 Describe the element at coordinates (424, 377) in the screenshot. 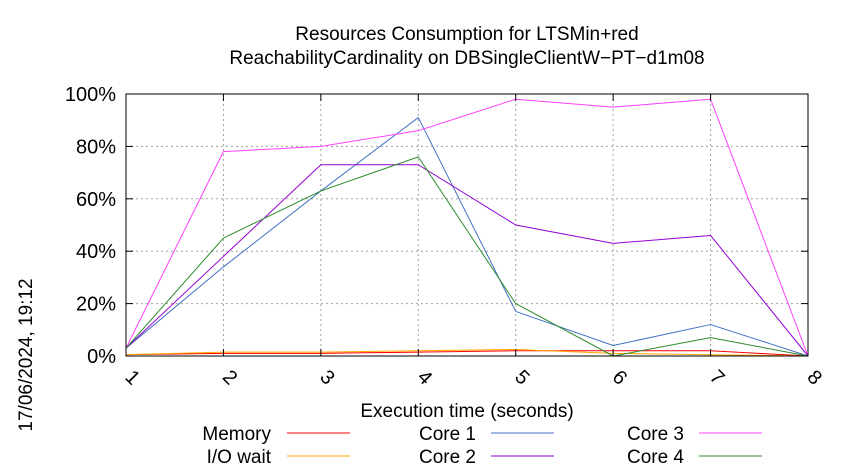

I see `x-tick-label: 4` at that location.